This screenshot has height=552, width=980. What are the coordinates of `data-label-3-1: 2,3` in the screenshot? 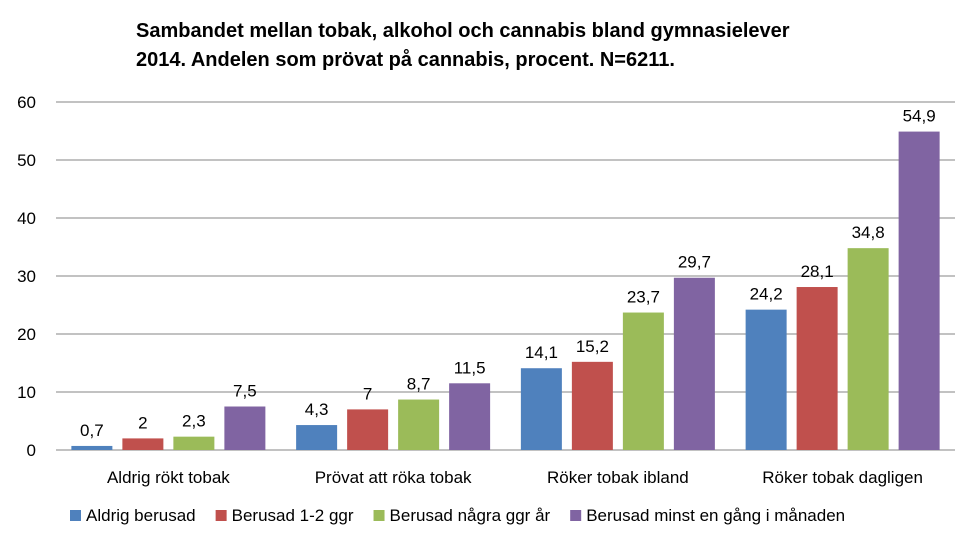 It's located at (194, 421).